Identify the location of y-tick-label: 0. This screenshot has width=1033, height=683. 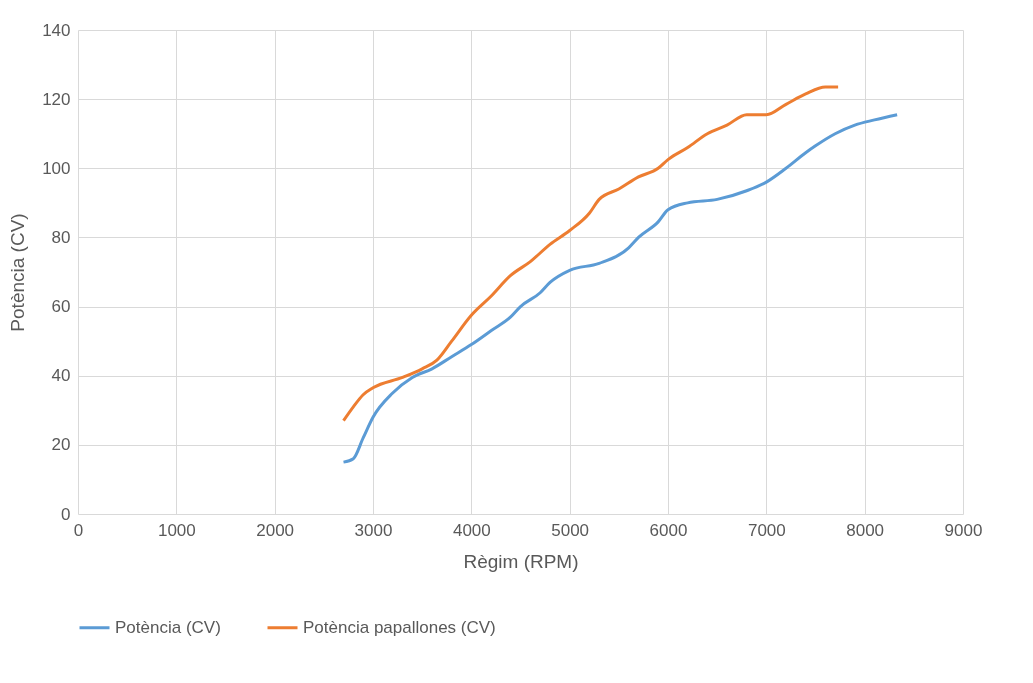
(66, 514).